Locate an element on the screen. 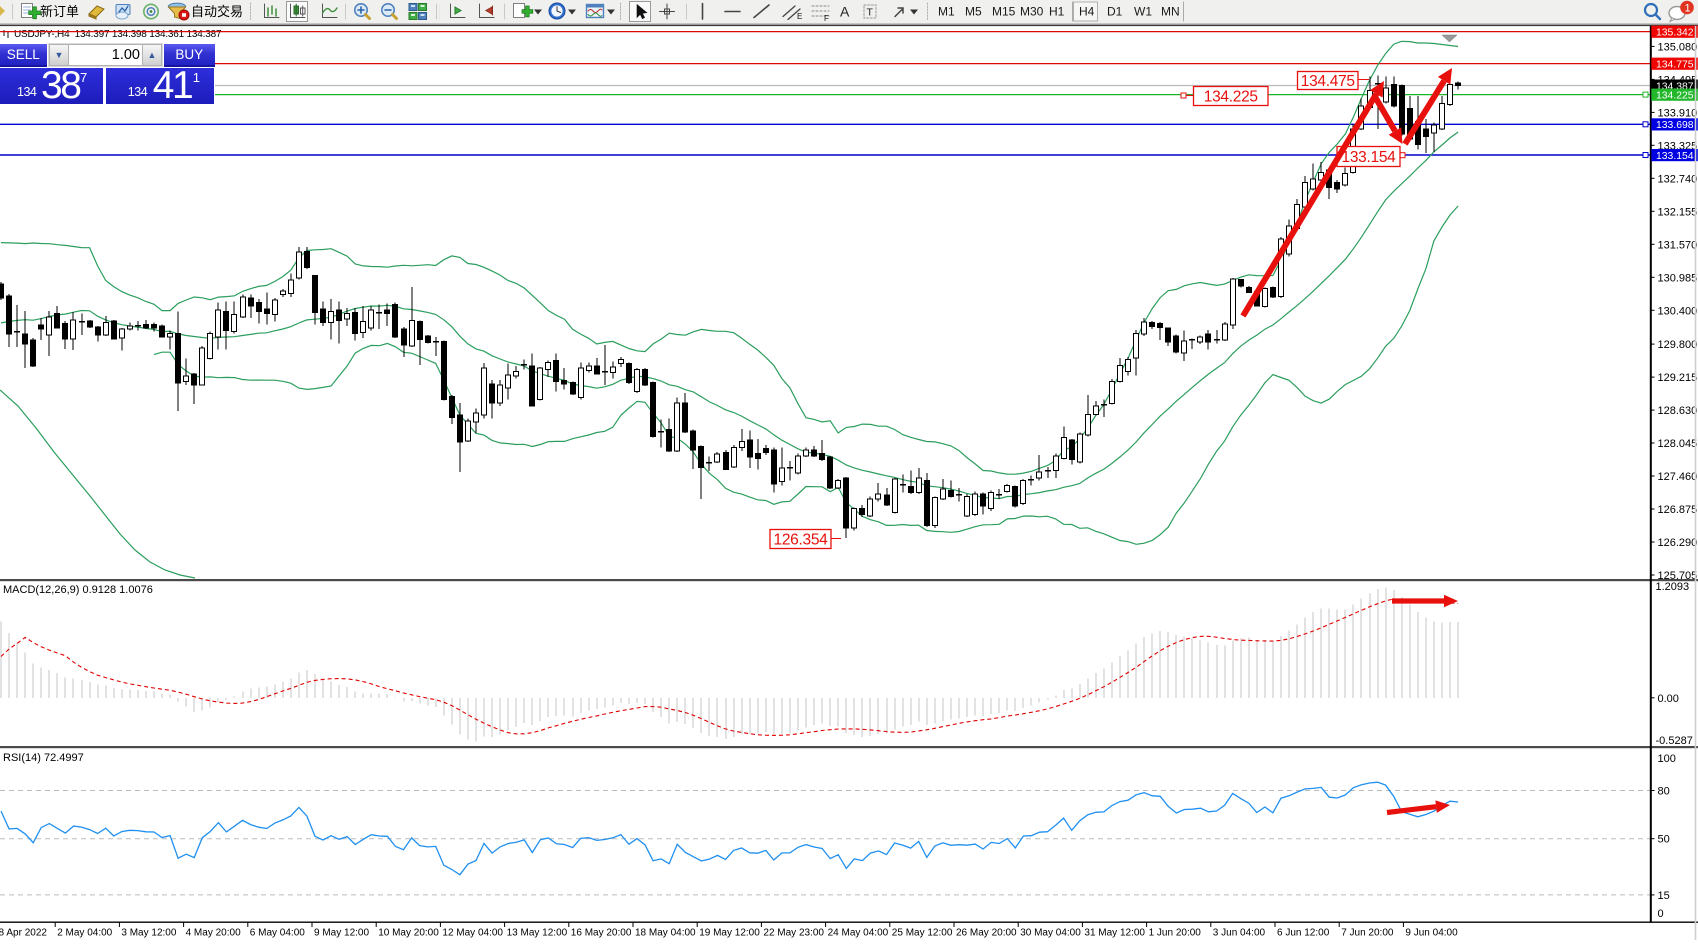 This screenshot has height=945, width=1698. svg-text: 30 May 04:00 is located at coordinates (1050, 933).